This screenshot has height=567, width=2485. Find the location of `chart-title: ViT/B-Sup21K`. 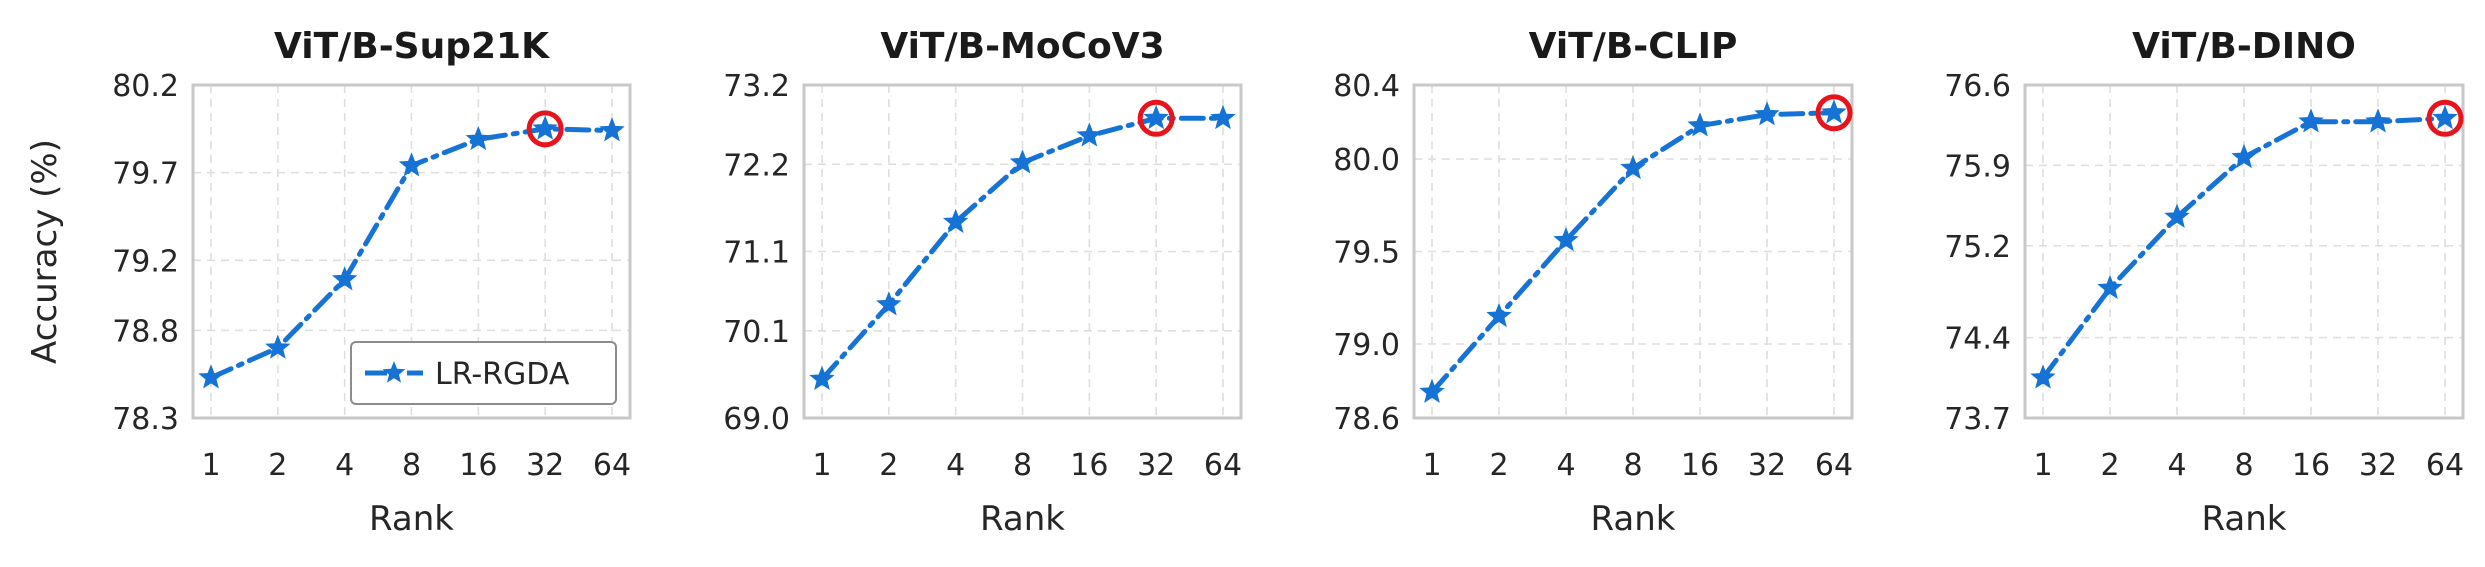

chart-title: ViT/B-Sup21K is located at coordinates (412, 46).